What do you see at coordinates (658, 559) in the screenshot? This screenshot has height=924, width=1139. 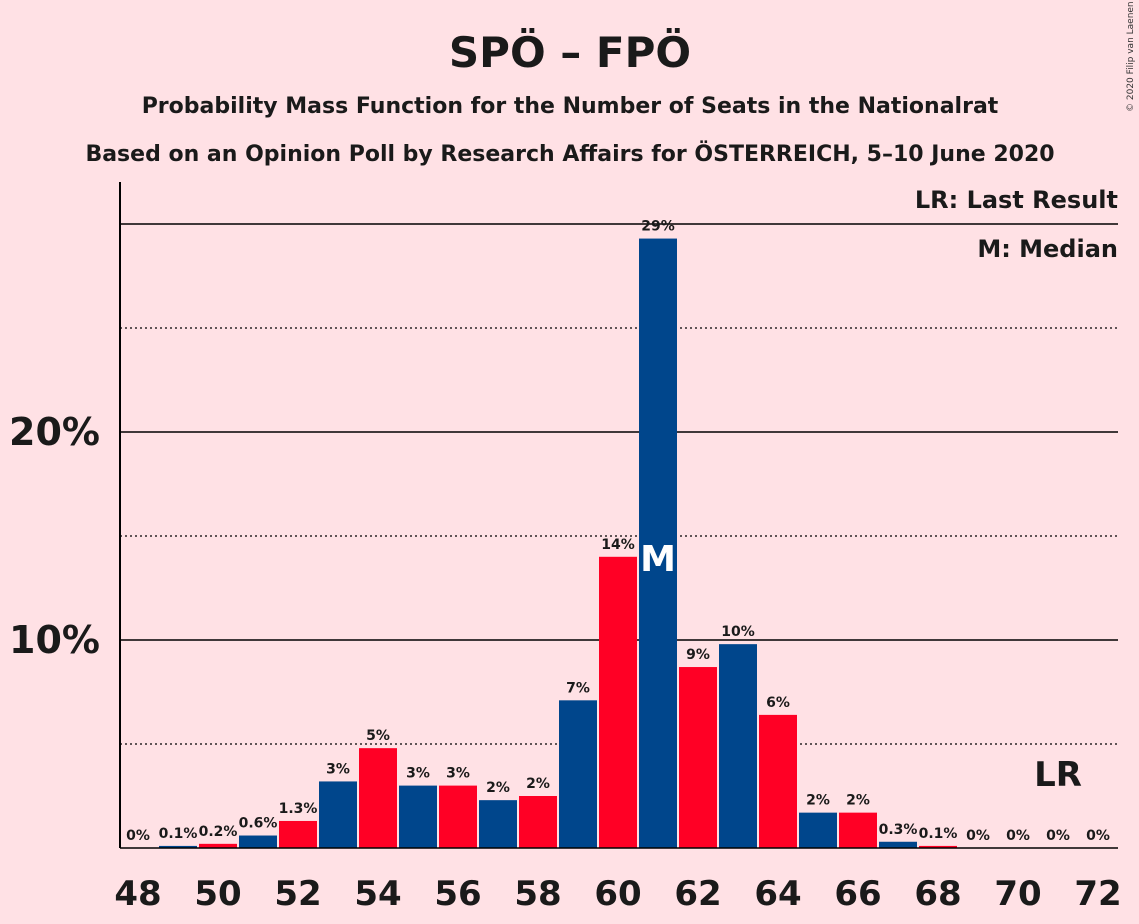 I see `median-marker: M` at bounding box center [658, 559].